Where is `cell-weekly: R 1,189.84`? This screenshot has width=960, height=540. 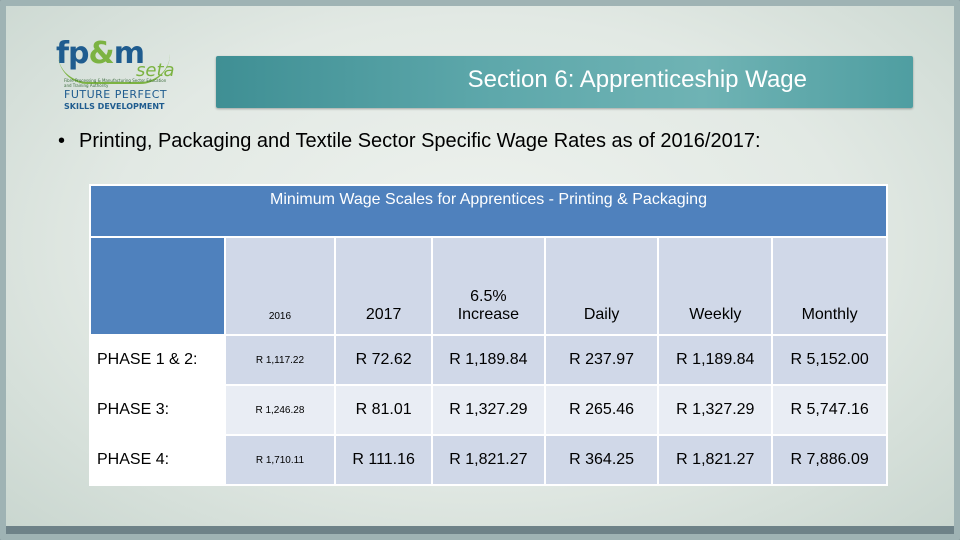 cell-weekly: R 1,189.84 is located at coordinates (715, 360).